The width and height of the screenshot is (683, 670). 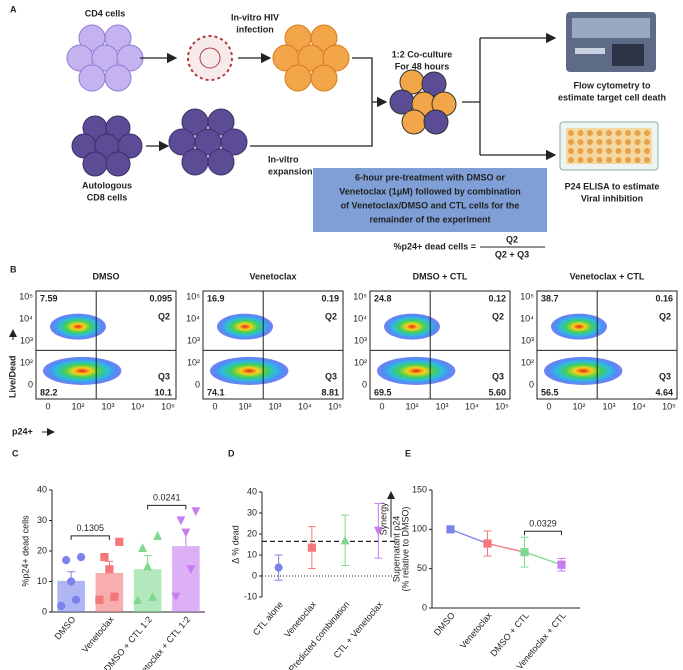 What do you see at coordinates (107, 197) in the screenshot?
I see `cd8-label: CD8 cells` at bounding box center [107, 197].